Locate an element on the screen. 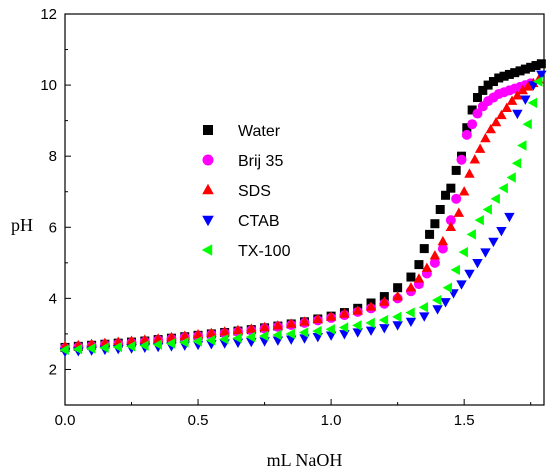  y-tick-label: 6 is located at coordinates (53, 227).